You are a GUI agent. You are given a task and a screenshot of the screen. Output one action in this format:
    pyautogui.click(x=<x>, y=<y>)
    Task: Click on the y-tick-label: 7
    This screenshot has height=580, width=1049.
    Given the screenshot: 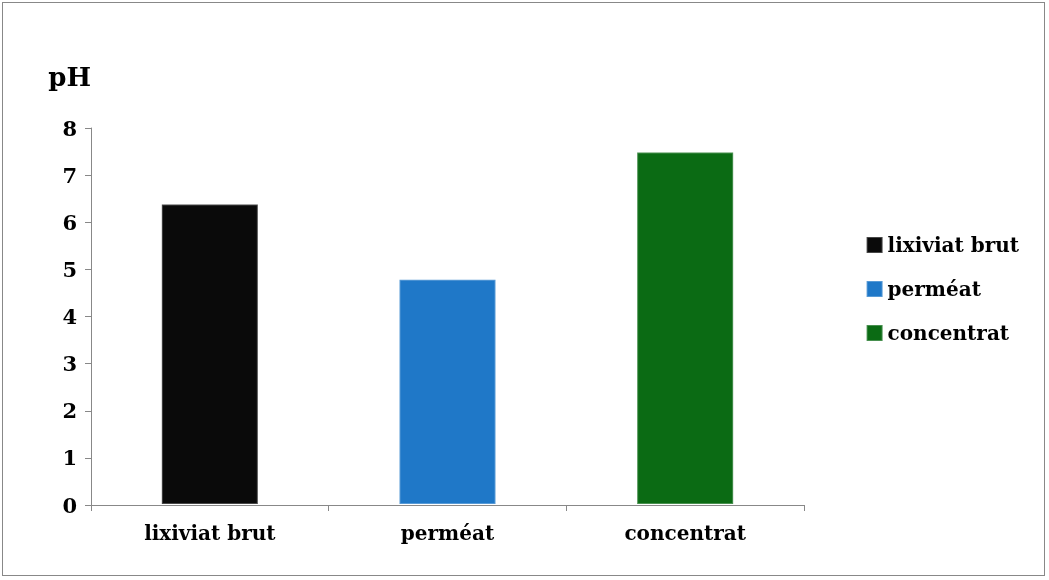 What is the action you would take?
    pyautogui.click(x=69, y=175)
    